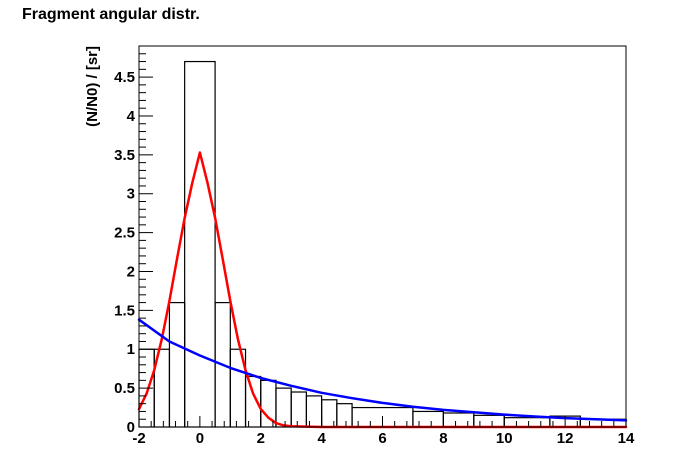  Describe the element at coordinates (131, 427) in the screenshot. I see `y-tick-label-0: 0` at that location.